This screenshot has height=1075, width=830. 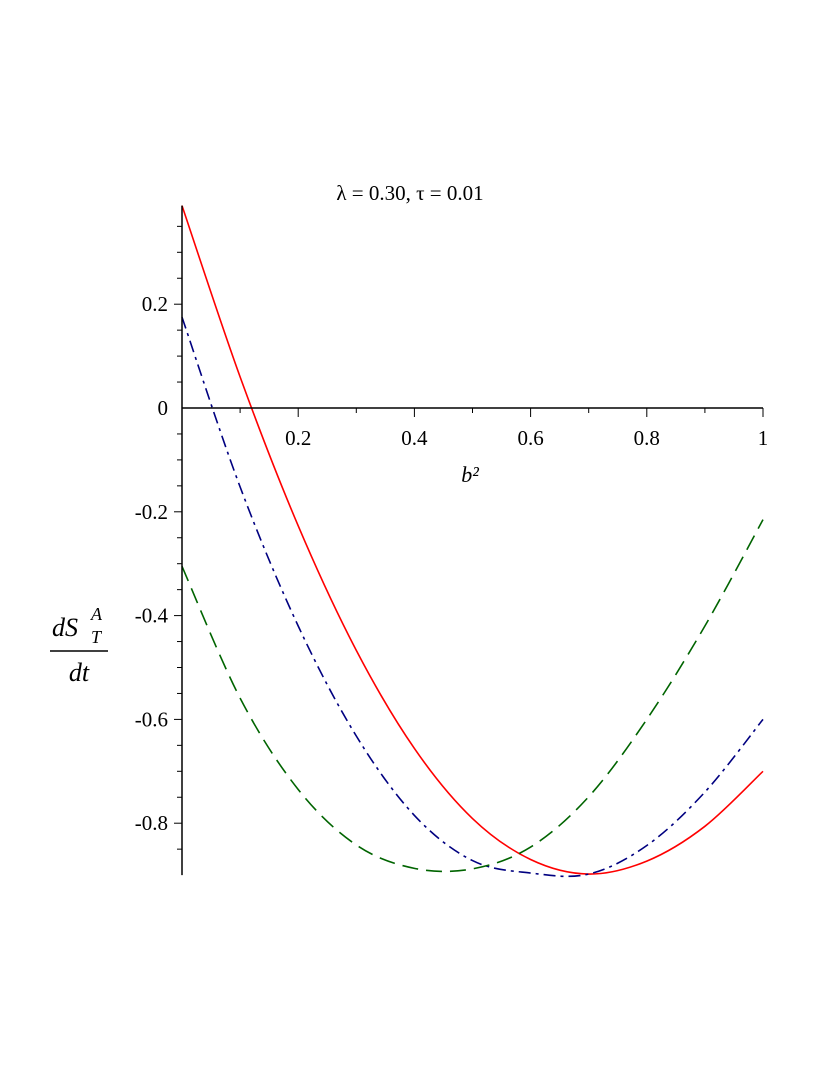 What do you see at coordinates (647, 438) in the screenshot?
I see `x-tick-label: 0.8` at bounding box center [647, 438].